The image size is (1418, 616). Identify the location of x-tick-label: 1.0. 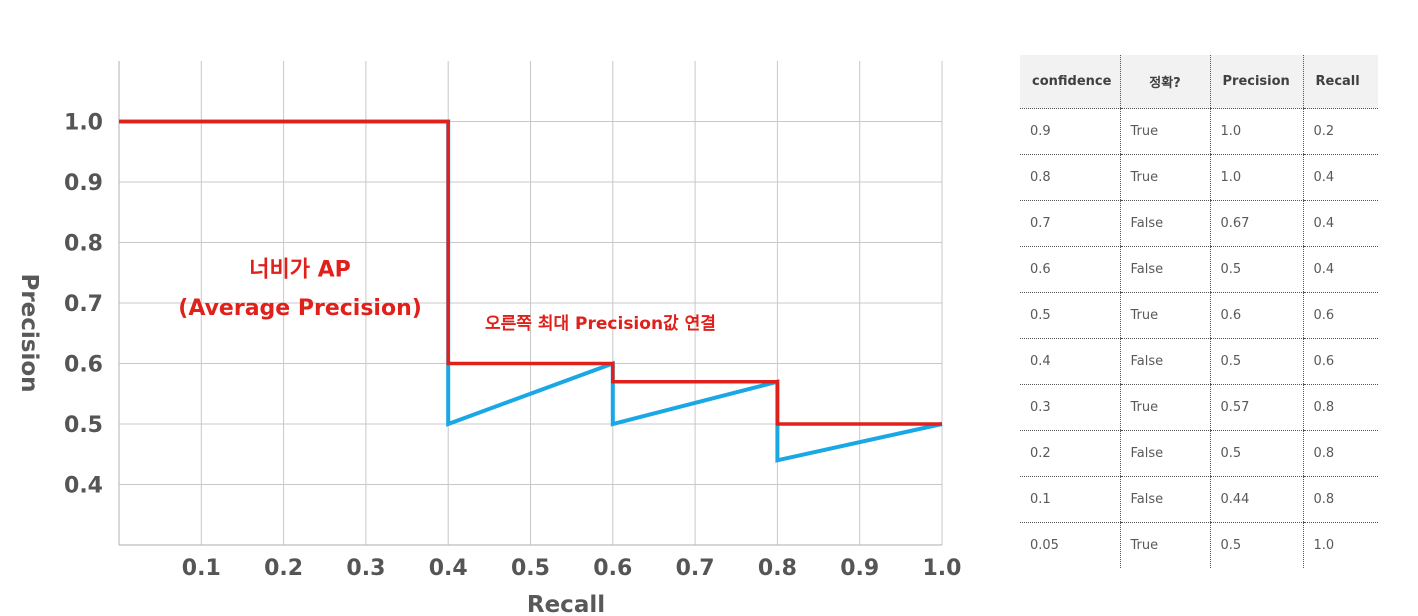
(942, 568).